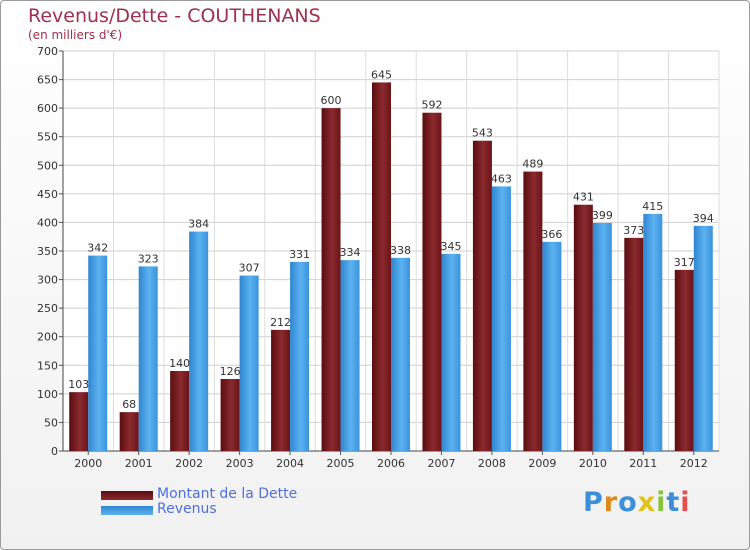 The image size is (750, 550). Describe the element at coordinates (290, 463) in the screenshot. I see `x-tick-label: 2004` at that location.